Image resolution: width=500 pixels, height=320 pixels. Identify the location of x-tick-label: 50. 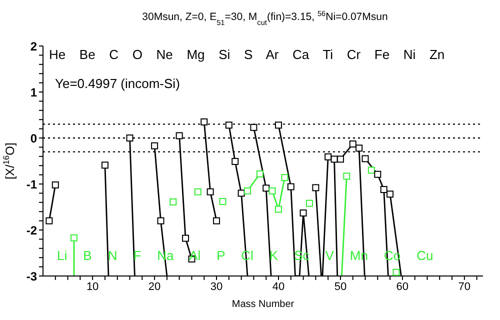
(340, 286).